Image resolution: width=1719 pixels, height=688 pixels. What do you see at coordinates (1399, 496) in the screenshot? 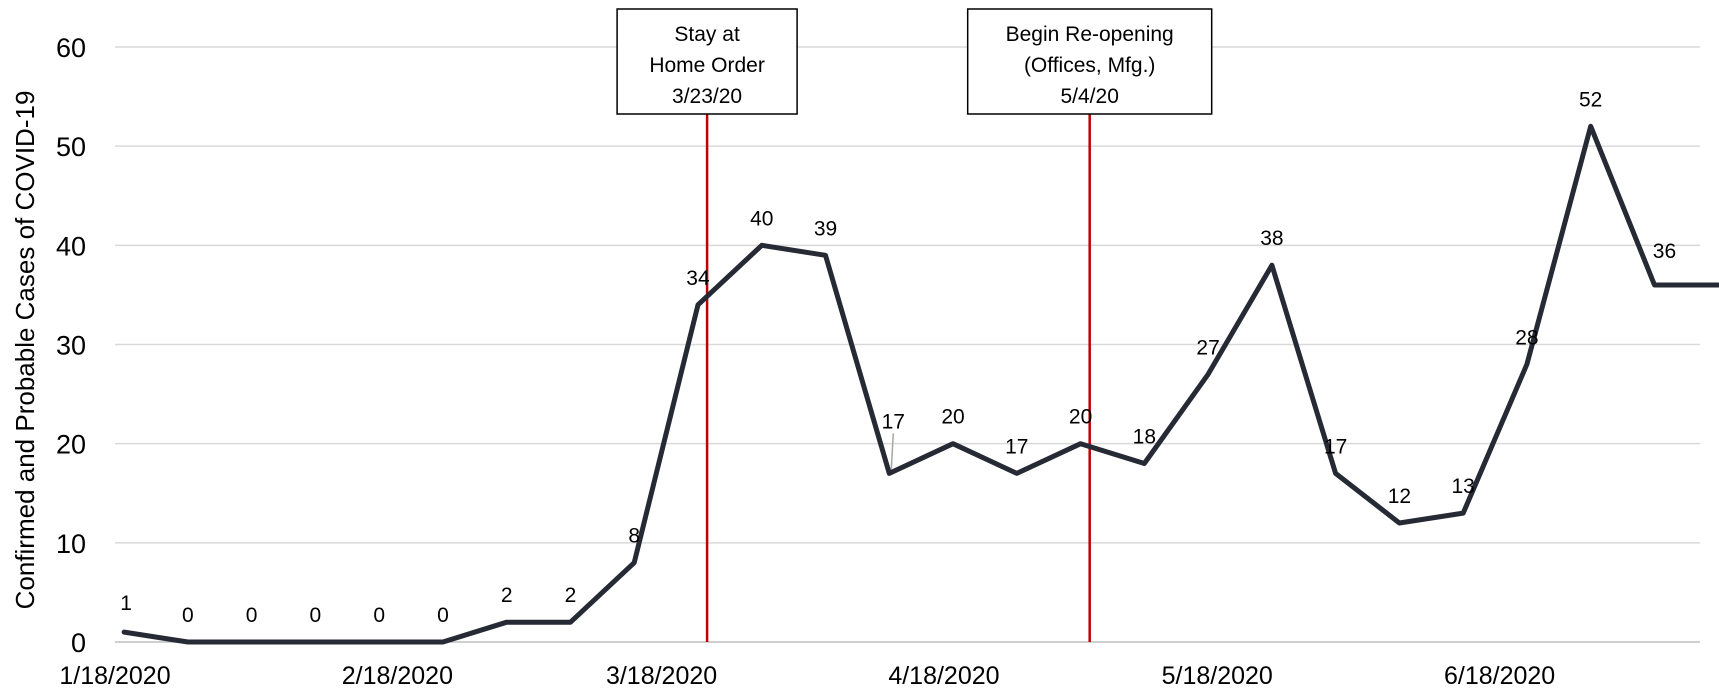
I see `data-label: 12` at bounding box center [1399, 496].